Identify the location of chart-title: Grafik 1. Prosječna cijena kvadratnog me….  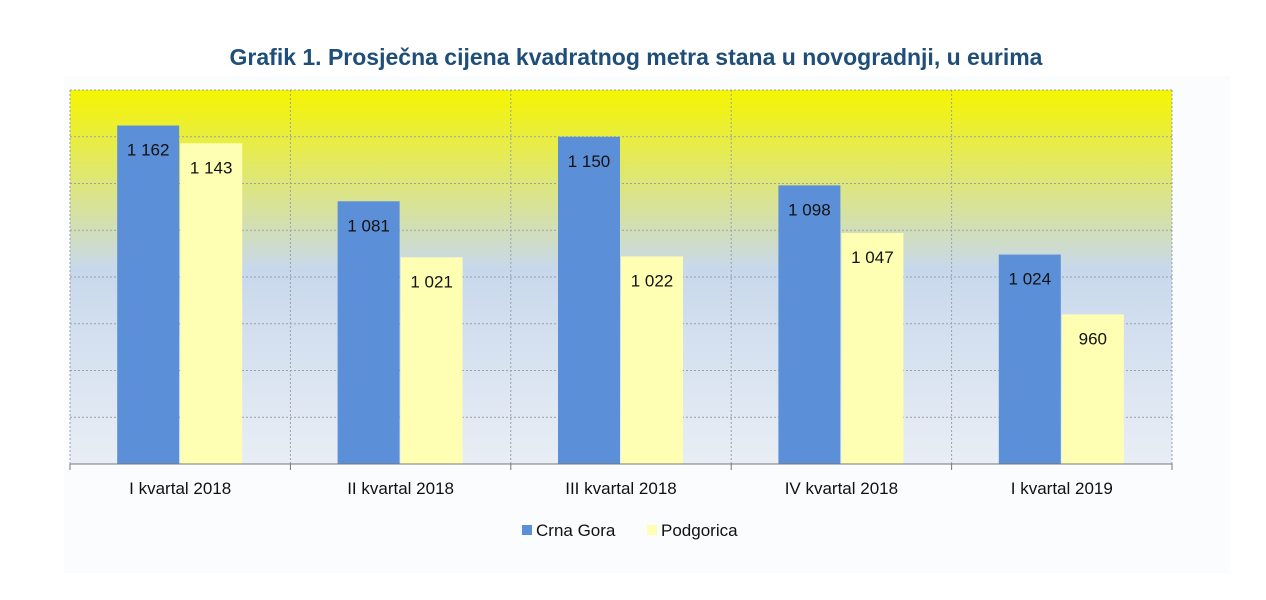
(636, 57).